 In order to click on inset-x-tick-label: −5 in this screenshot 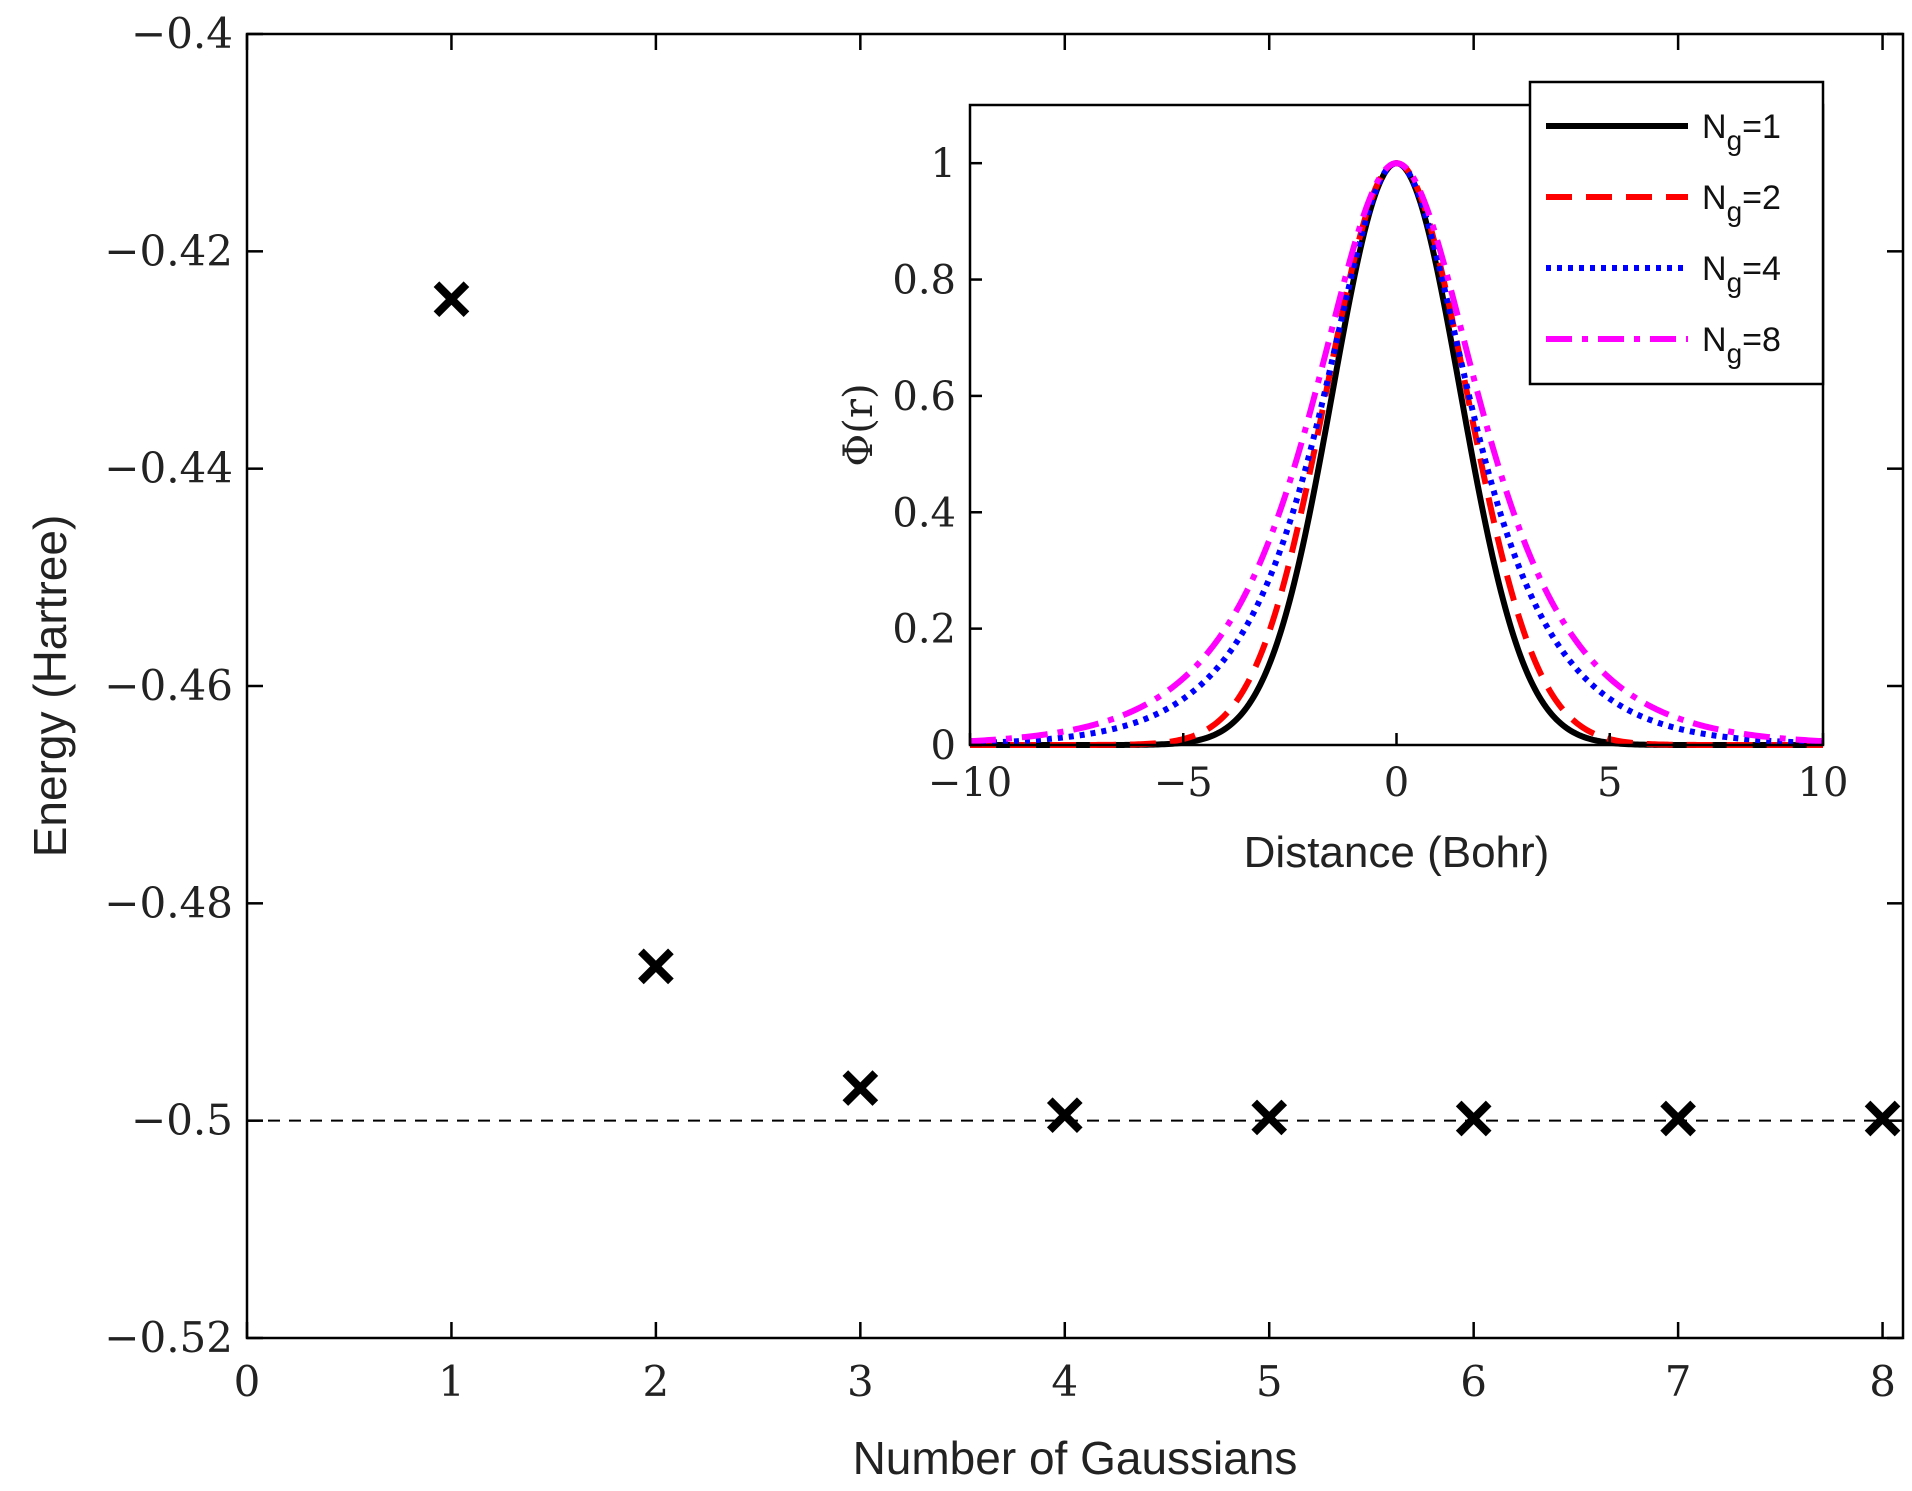, I will do `click(1183, 783)`.